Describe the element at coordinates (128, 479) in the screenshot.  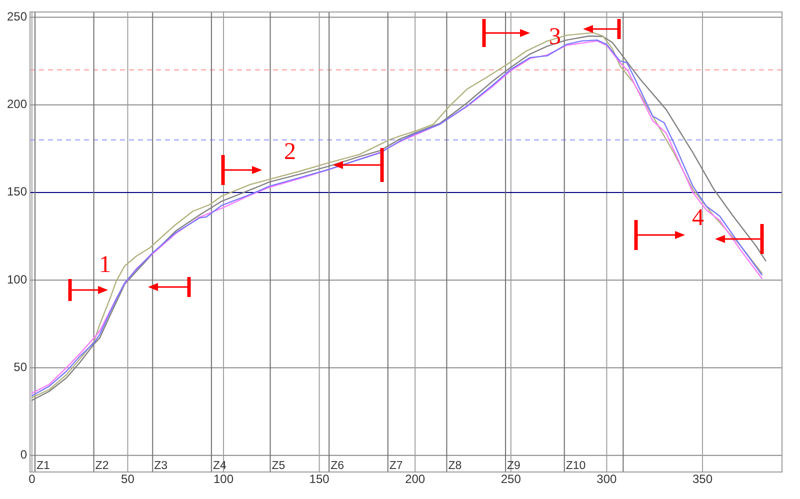
I see `x-tick-label: 50` at that location.